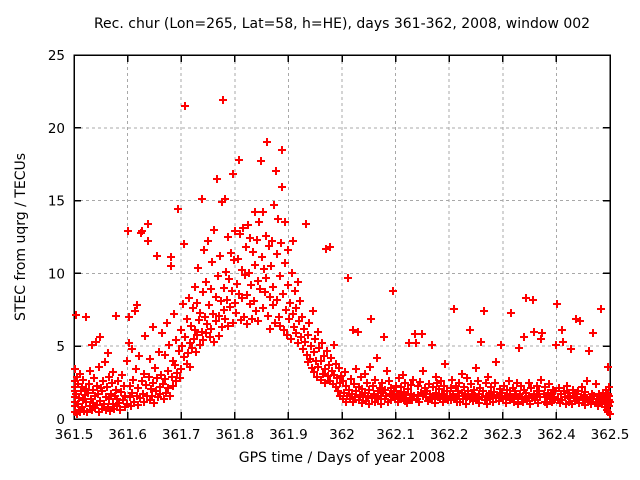 This screenshot has width=640, height=480. Describe the element at coordinates (288, 435) in the screenshot. I see `x-tick-label: 361.9` at that location.